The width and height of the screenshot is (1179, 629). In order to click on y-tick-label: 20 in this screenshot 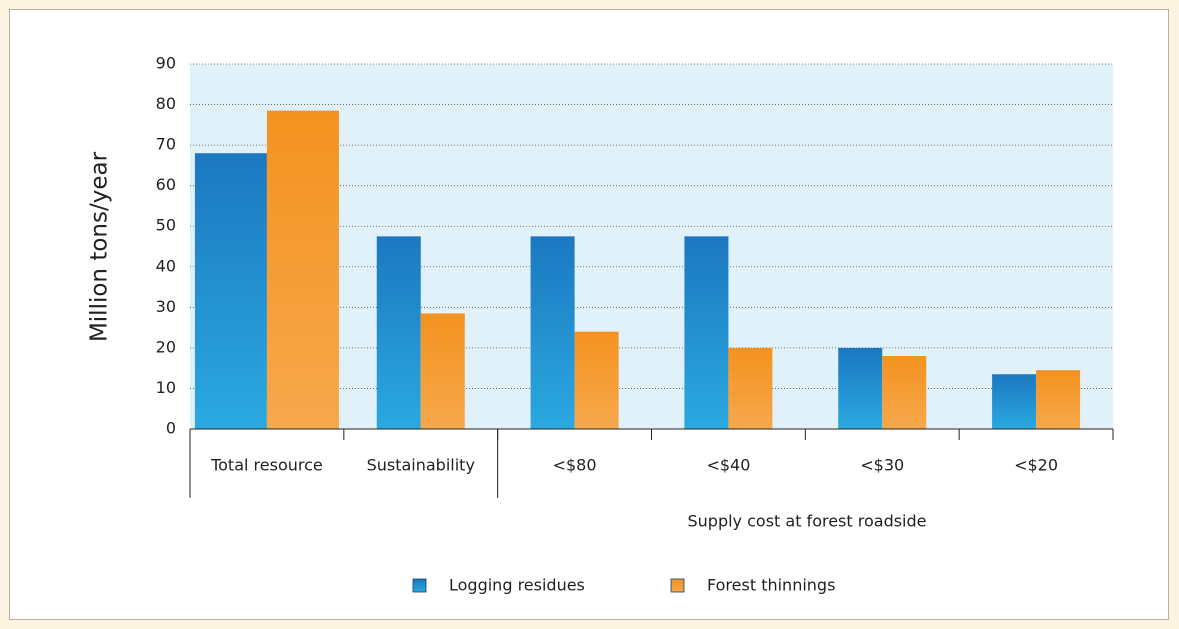, I will do `click(166, 346)`.